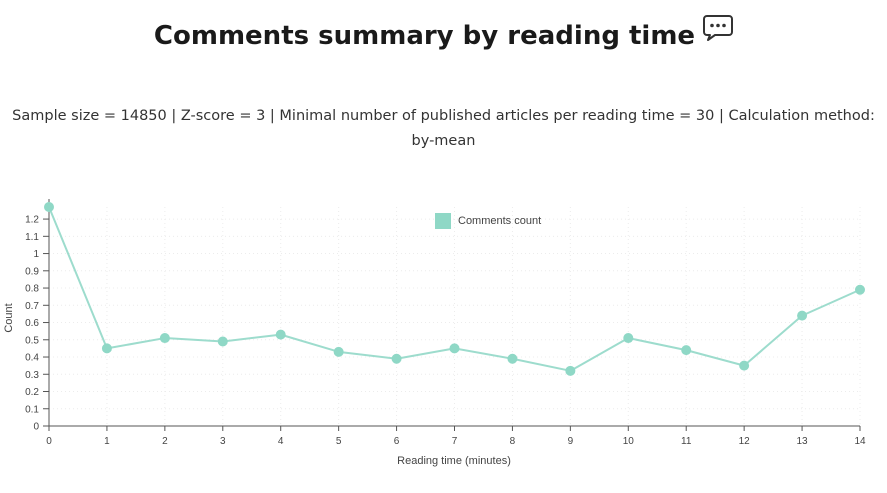  I want to click on x-tick-label: 5, so click(339, 441).